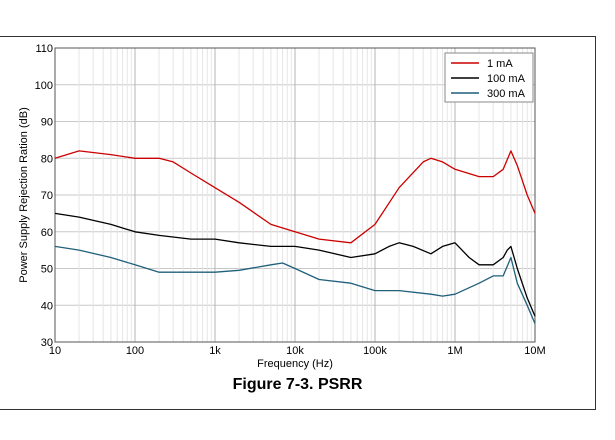 The width and height of the screenshot is (615, 440). I want to click on y-tick-labels: 30 40 50 60 70 80 90 100 110, so click(44, 196).